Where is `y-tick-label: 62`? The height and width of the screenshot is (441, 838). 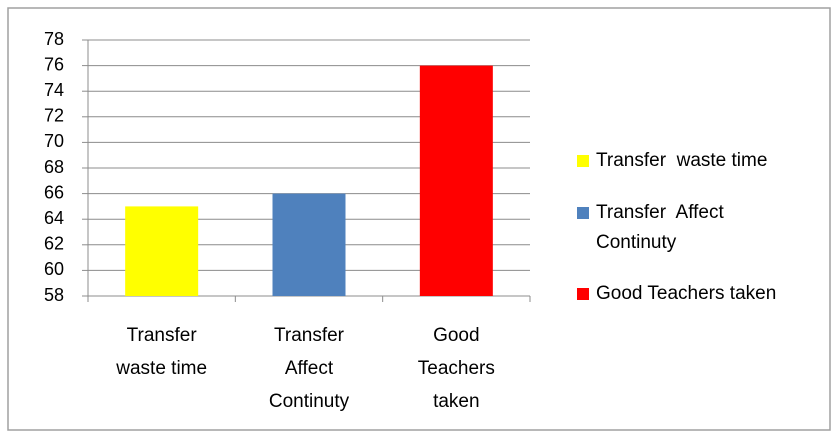
y-tick-label: 62 is located at coordinates (54, 244).